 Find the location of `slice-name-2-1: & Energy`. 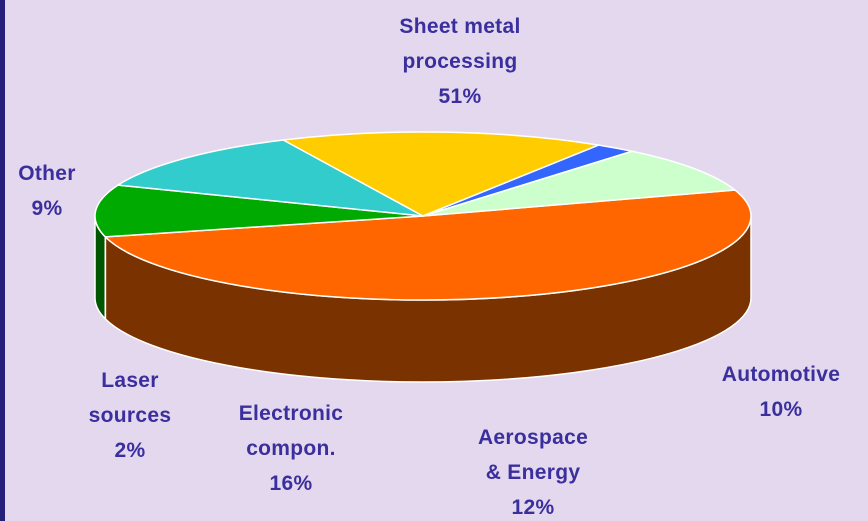

slice-name-2-1: & Energy is located at coordinates (533, 472).